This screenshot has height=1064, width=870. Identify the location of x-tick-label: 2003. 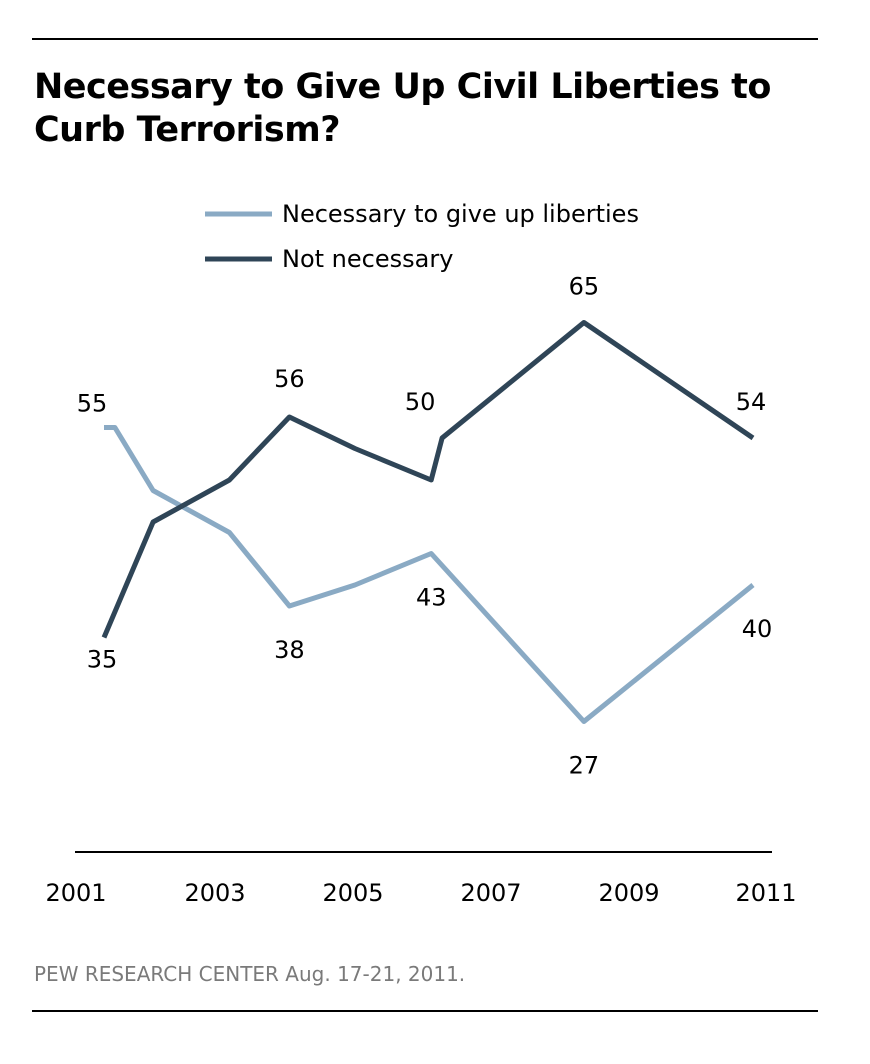
(214, 893).